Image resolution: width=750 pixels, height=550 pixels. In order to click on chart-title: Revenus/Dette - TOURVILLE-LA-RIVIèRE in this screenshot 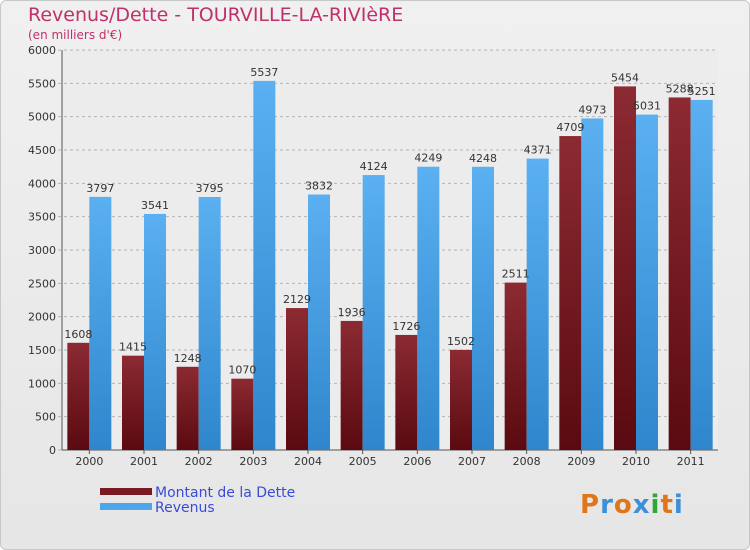, I will do `click(216, 15)`.